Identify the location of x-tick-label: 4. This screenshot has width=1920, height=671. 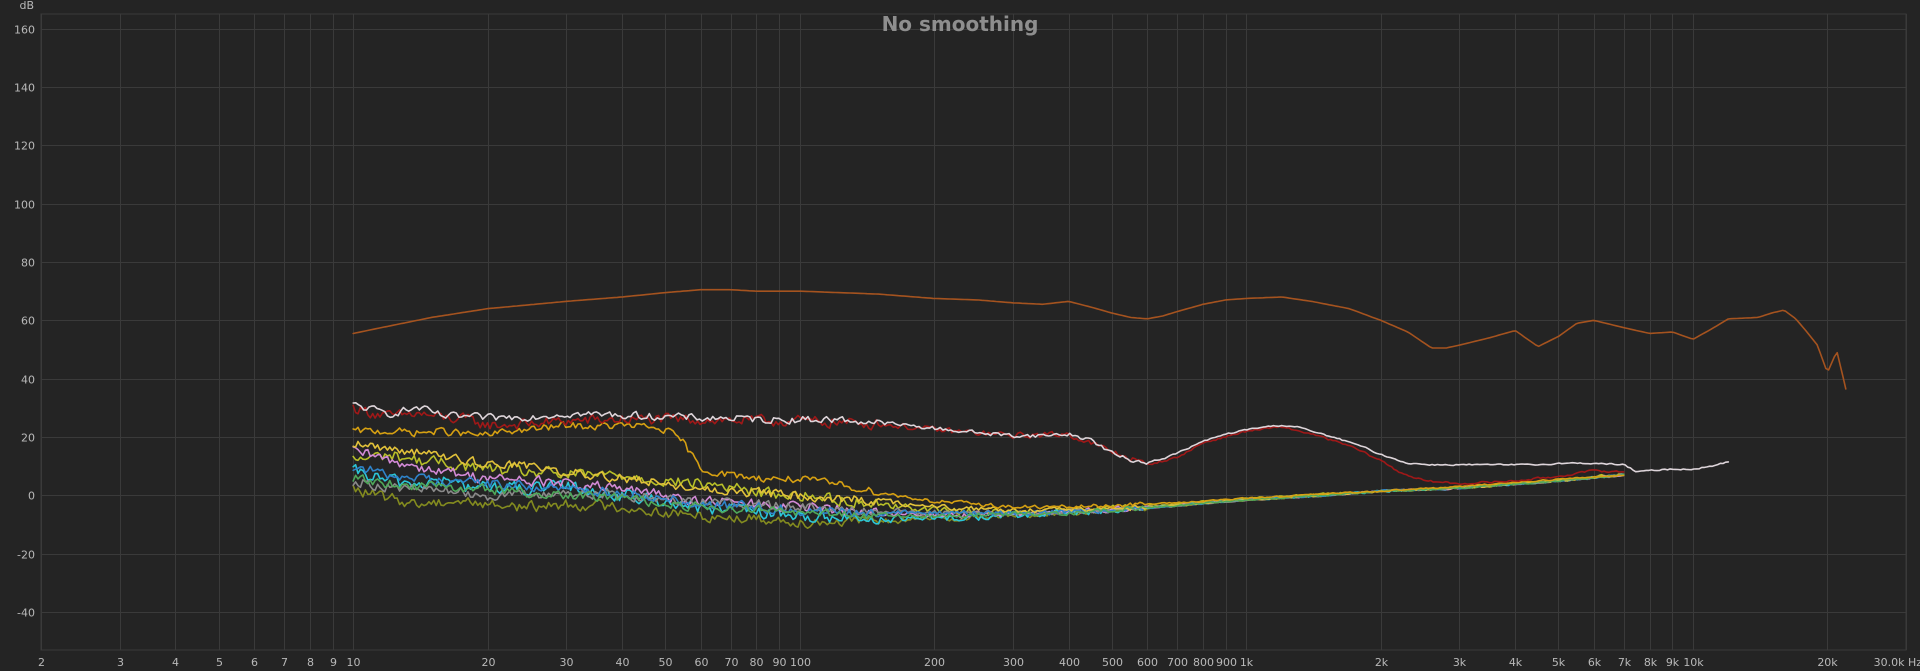
(175, 662).